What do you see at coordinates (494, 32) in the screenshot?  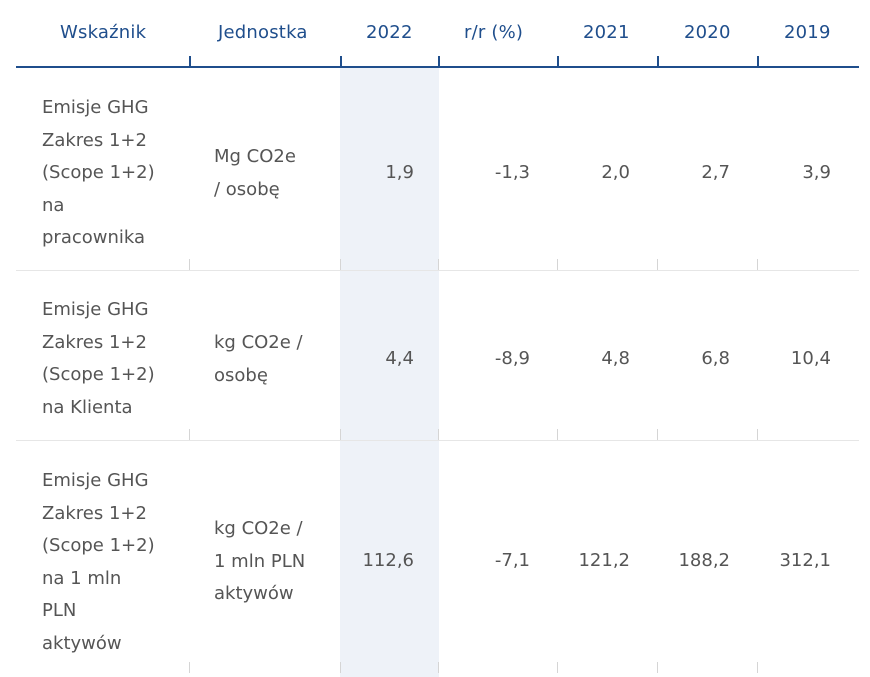 I see `header-yoy: r/r (%)` at bounding box center [494, 32].